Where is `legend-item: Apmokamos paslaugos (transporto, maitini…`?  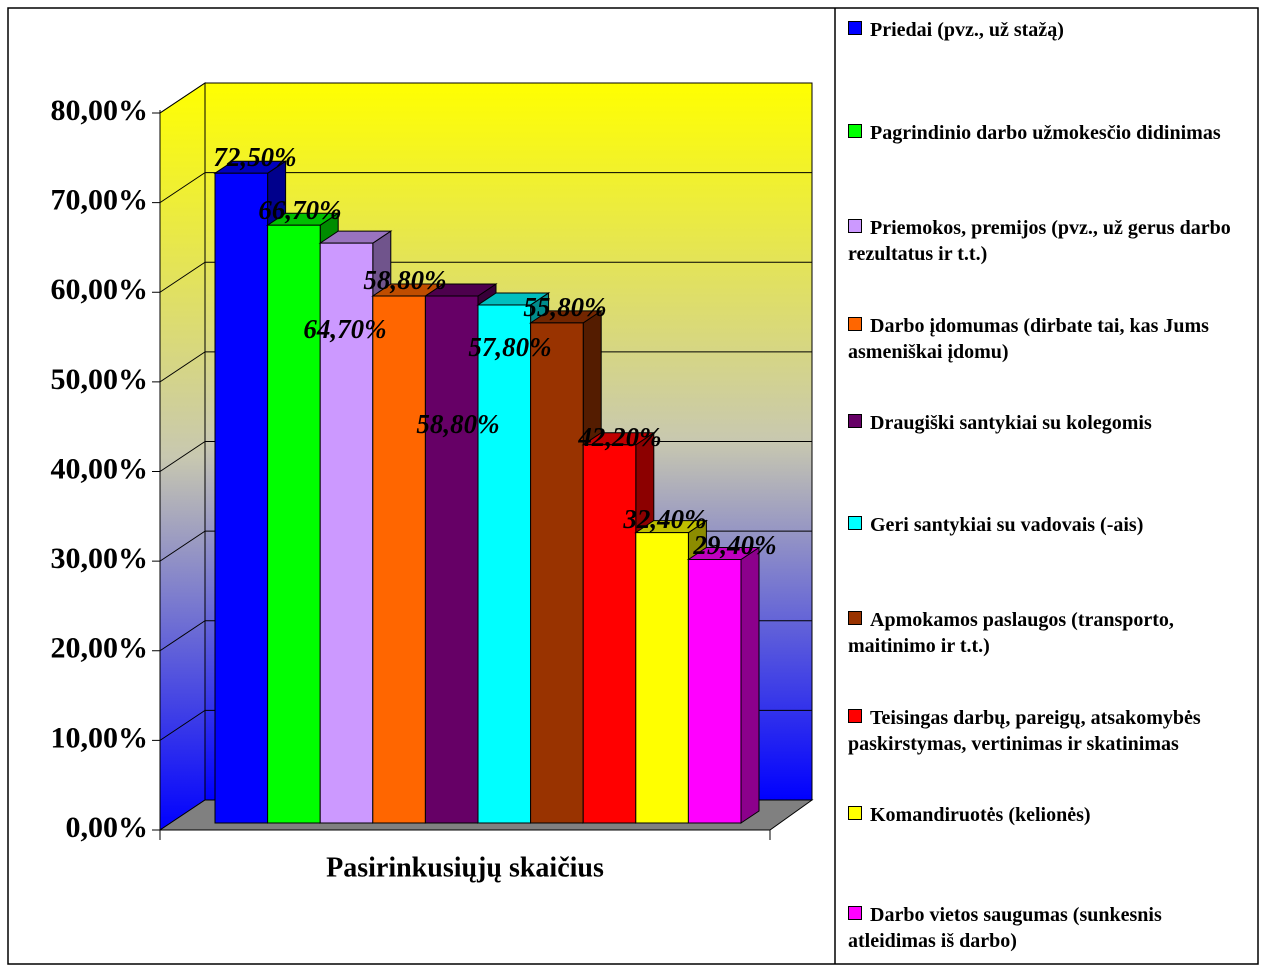
legend-item: Apmokamos paslaugos (transporto, maitini… is located at coordinates (1048, 633).